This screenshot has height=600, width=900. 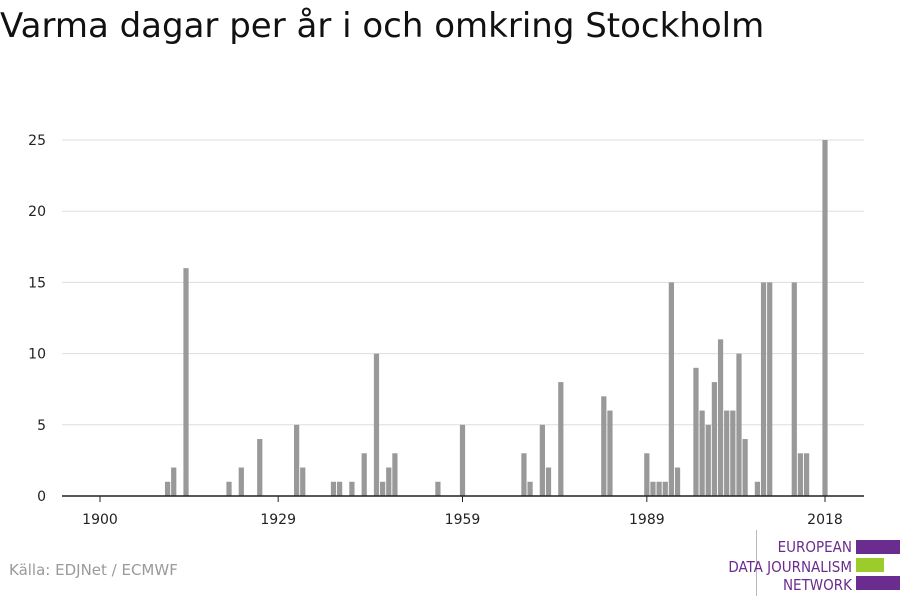 I want to click on logo-divider, so click(x=756, y=563).